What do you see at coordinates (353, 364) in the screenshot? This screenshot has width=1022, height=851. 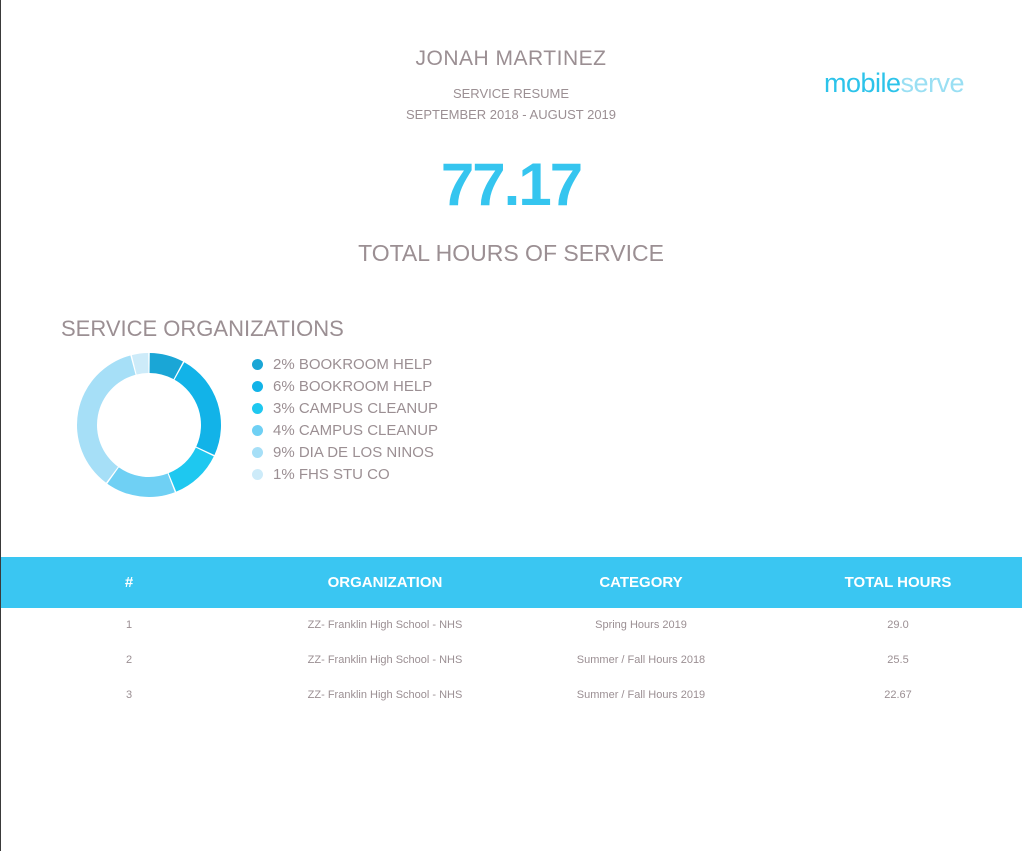 I see `legend-label: 2% BOOKROOM HELP` at bounding box center [353, 364].